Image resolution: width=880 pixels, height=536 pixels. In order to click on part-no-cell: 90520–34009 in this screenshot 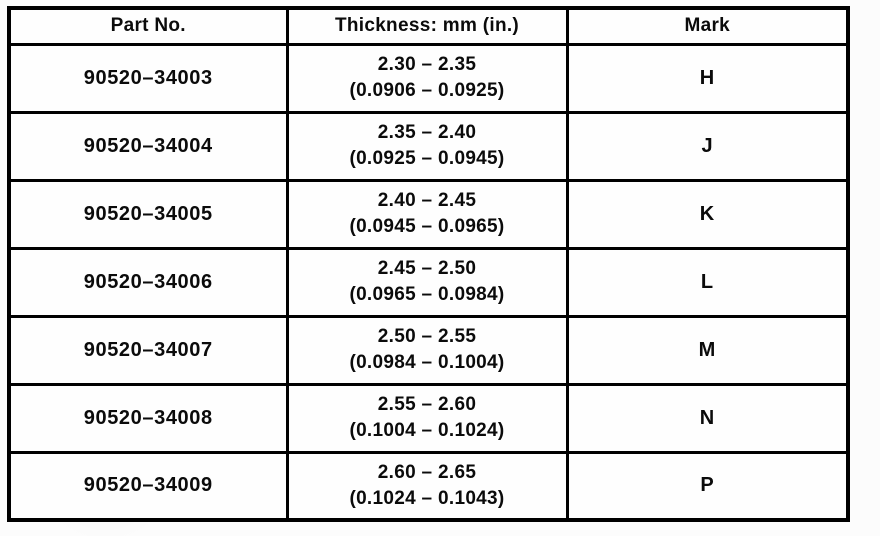, I will do `click(148, 486)`.